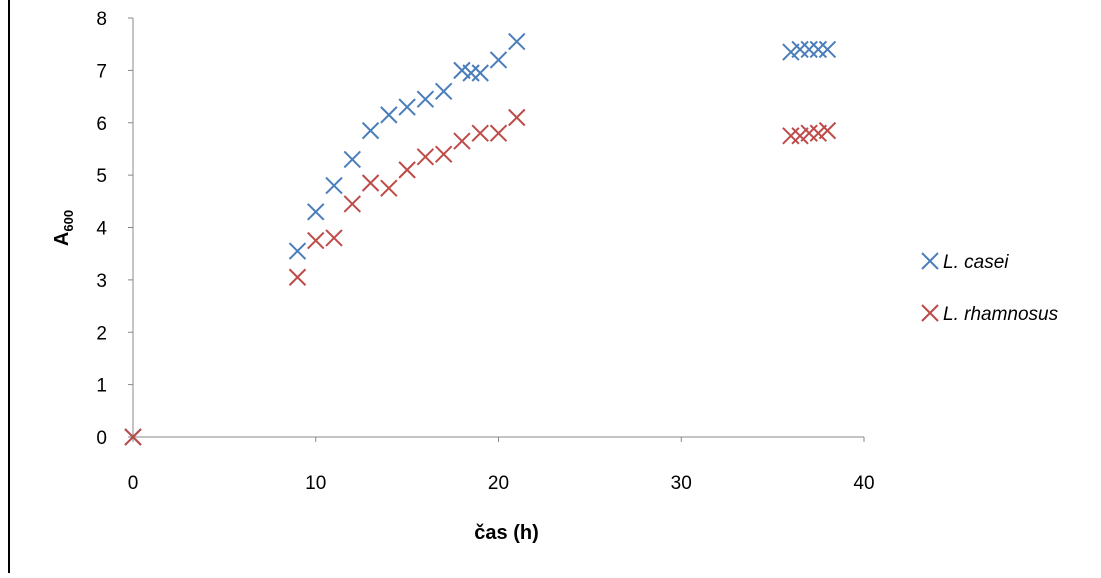 This screenshot has width=1101, height=578. I want to click on y-axis-title-main: A, so click(62, 239).